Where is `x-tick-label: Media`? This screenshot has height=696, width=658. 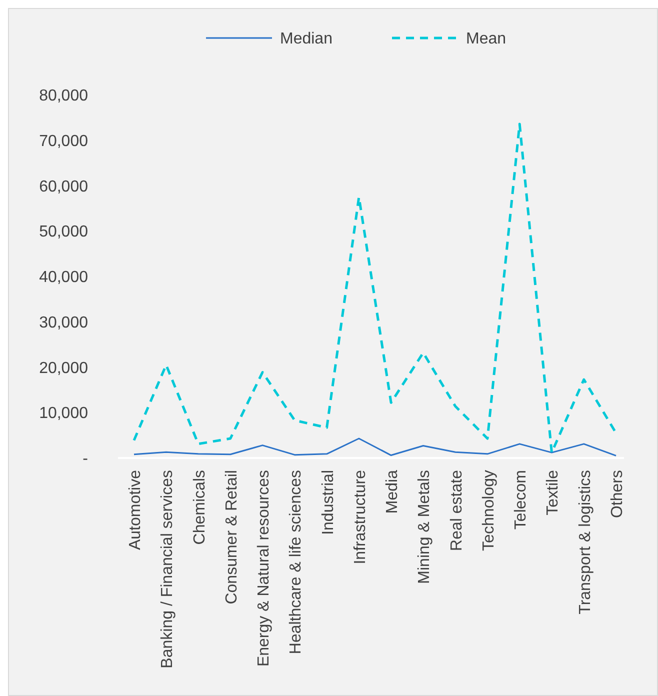 x-tick-label: Media is located at coordinates (393, 492).